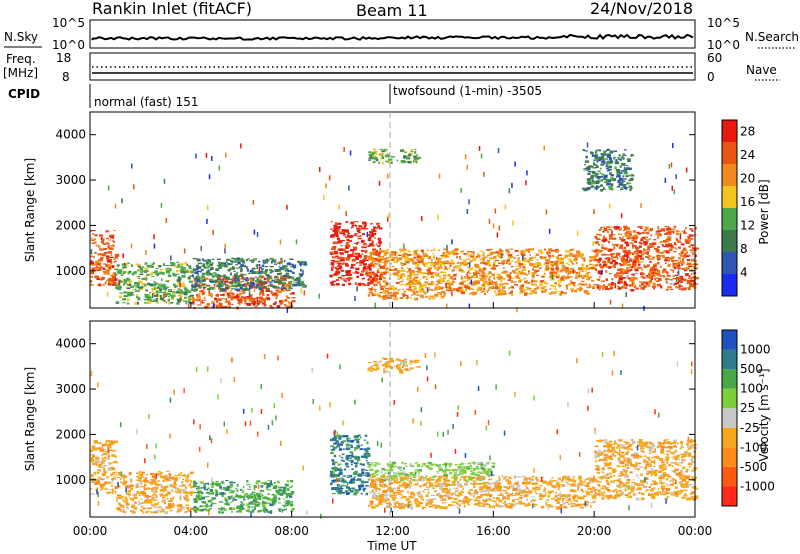 Image resolution: width=800 pixels, height=554 pixels. What do you see at coordinates (66, 77) in the screenshot?
I see `freq-left-tick-bottom: 8` at bounding box center [66, 77].